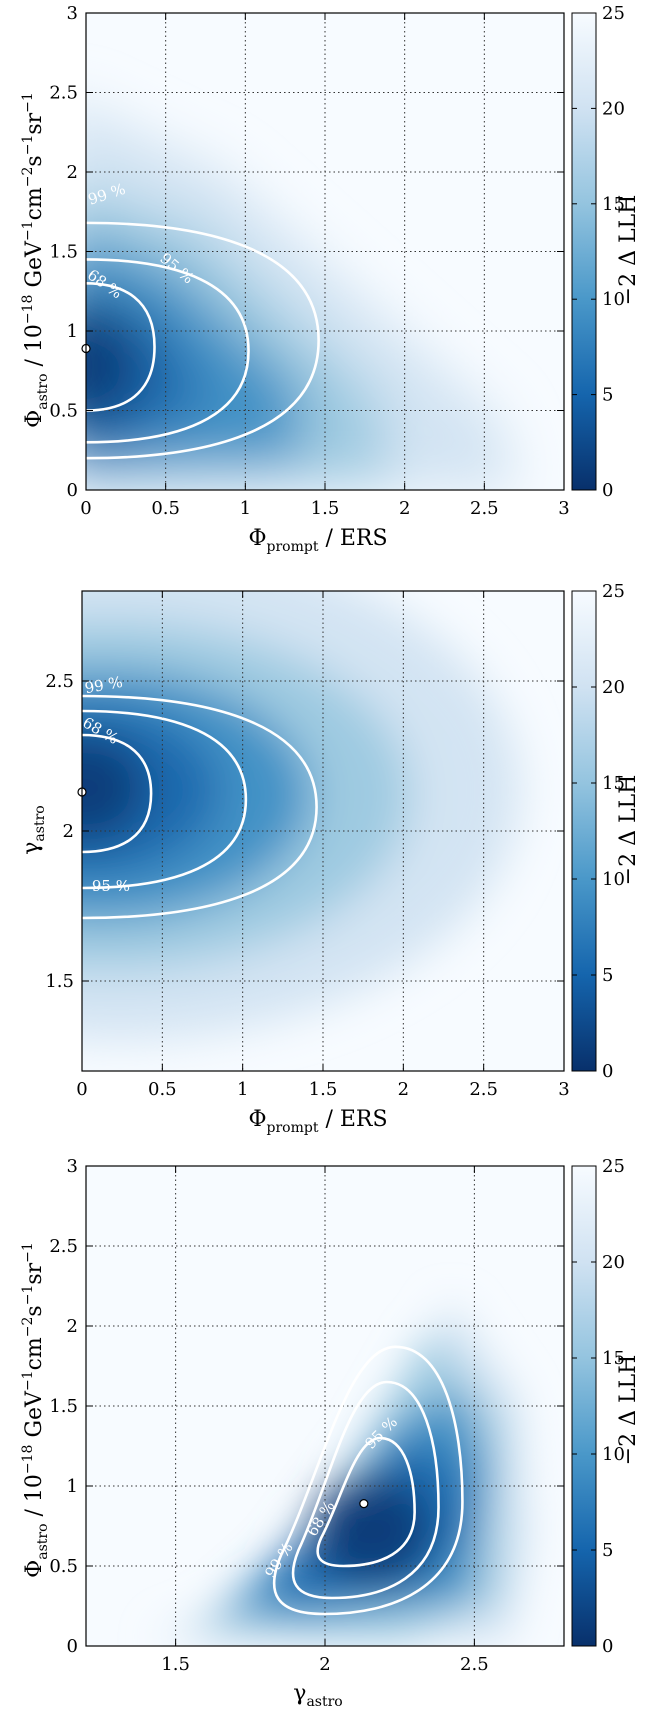  Describe the element at coordinates (317, 540) in the screenshot. I see `x-axis-label-1: Φprompt / ERS` at that location.